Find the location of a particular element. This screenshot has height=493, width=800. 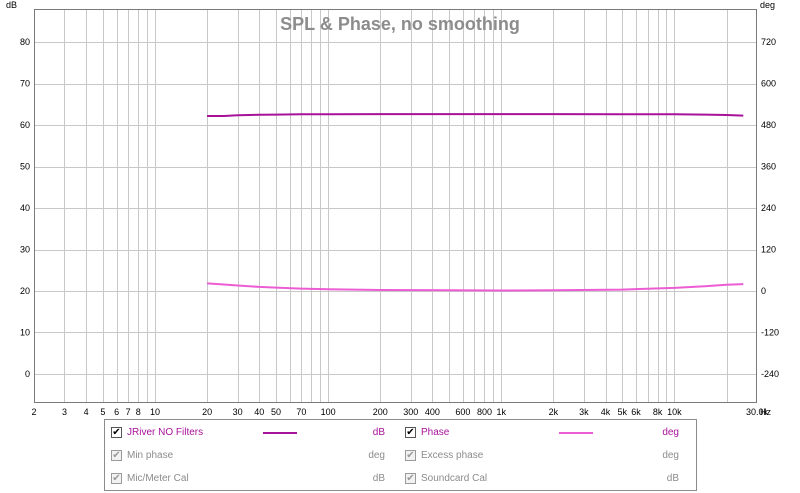

x-tick-label: 10 is located at coordinates (155, 412).